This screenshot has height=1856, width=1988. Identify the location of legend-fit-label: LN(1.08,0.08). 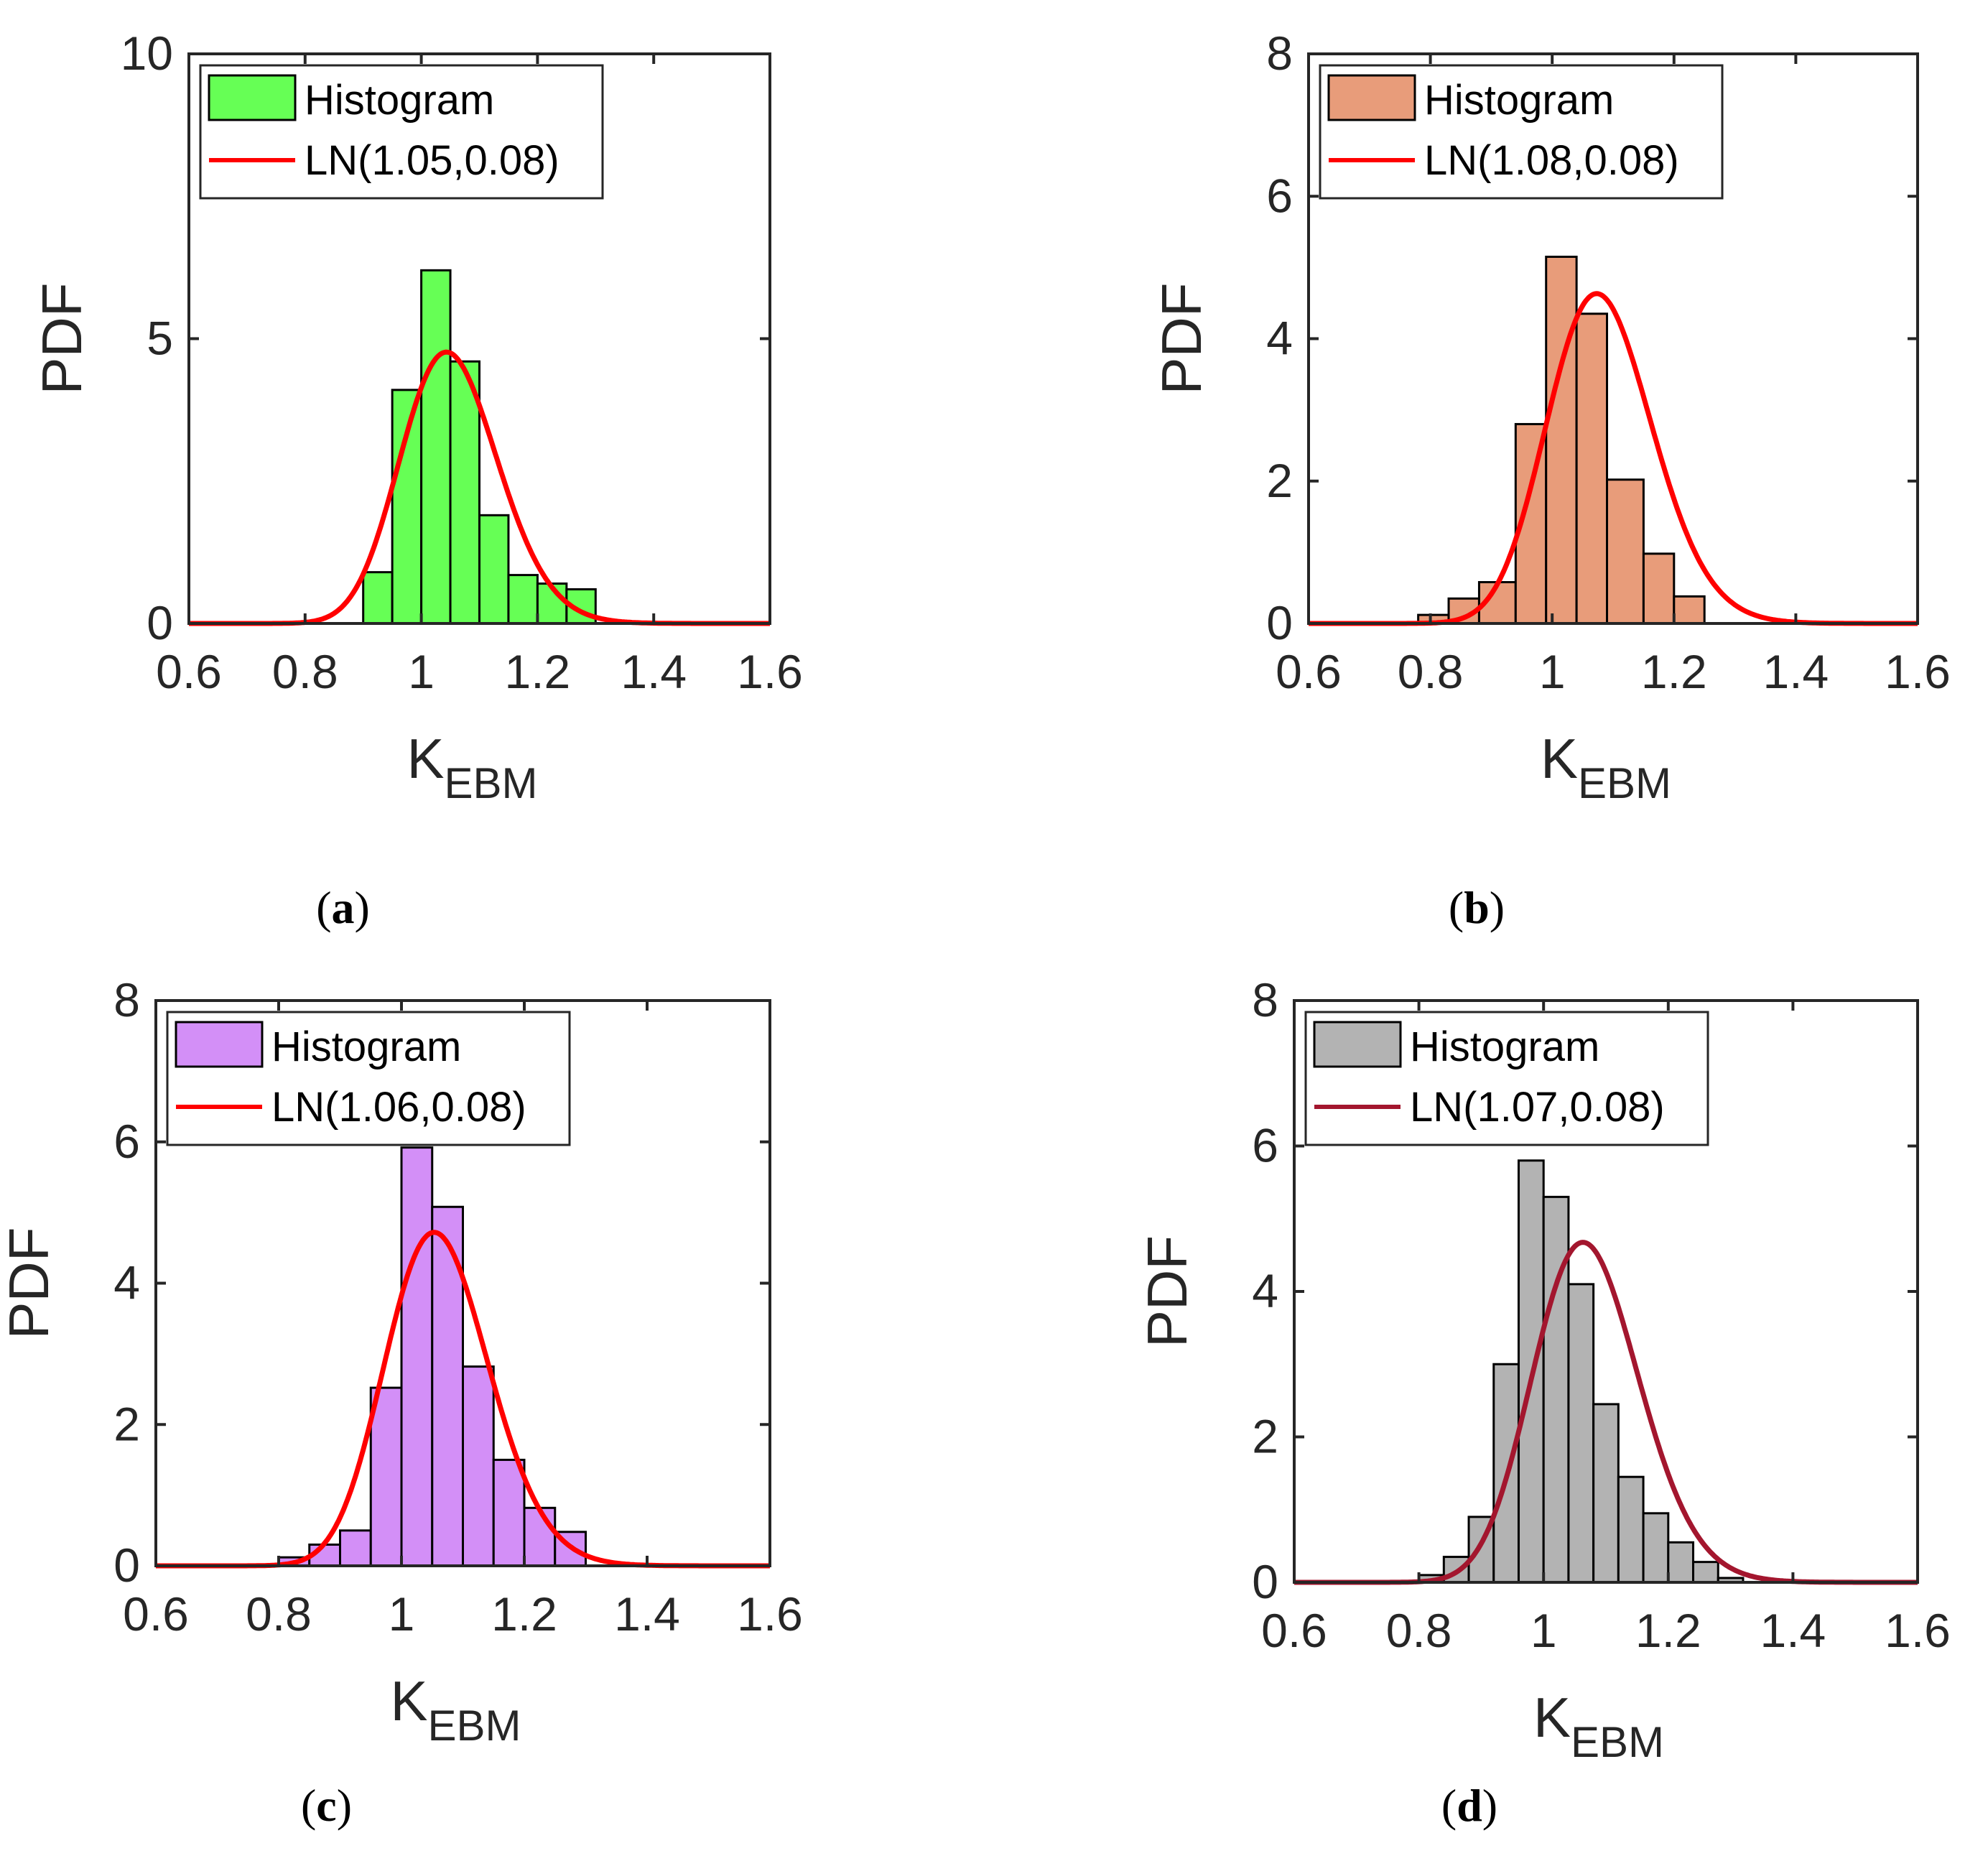
(1552, 160).